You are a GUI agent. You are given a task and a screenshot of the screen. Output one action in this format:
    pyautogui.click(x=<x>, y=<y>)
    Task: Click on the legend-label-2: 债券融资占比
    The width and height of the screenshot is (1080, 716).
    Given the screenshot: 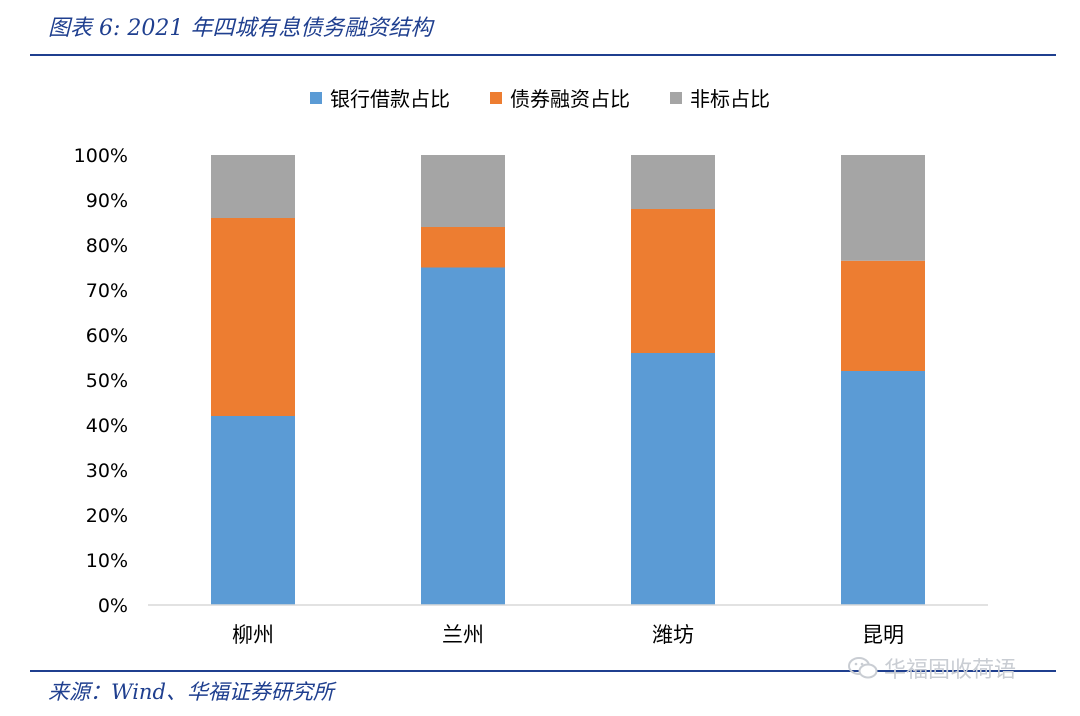 What is the action you would take?
    pyautogui.click(x=570, y=99)
    